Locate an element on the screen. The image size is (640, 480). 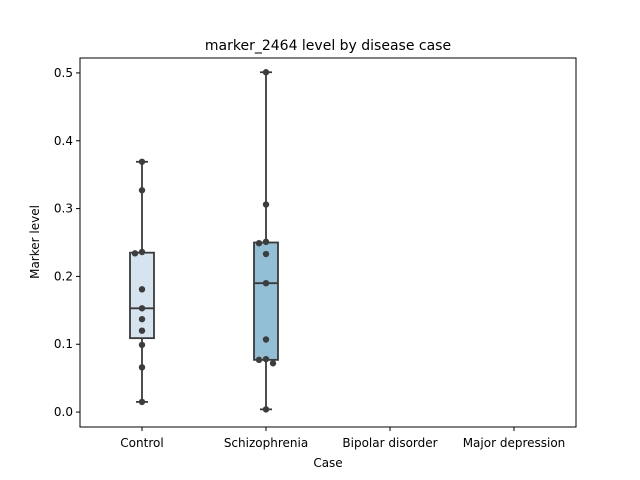
x-tick-label: Bipolar disorder is located at coordinates (389, 443).